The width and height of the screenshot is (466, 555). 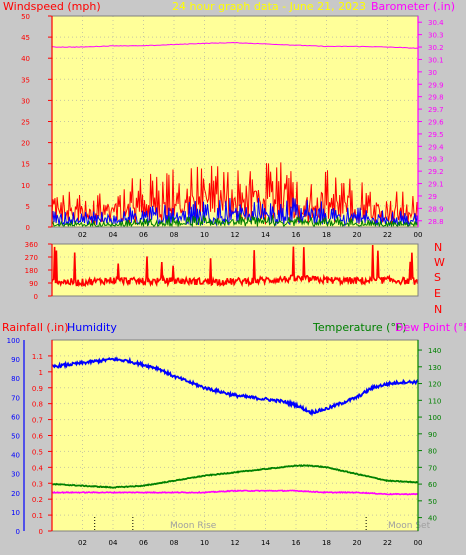 What do you see at coordinates (37, 357) in the screenshot?
I see `rainfall-tick-label: 1.1` at bounding box center [37, 357].